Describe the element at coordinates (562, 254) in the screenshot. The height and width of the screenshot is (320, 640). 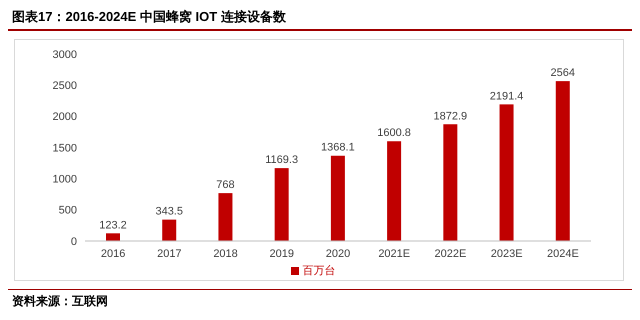
I see `x-tick-label: 2024E` at that location.